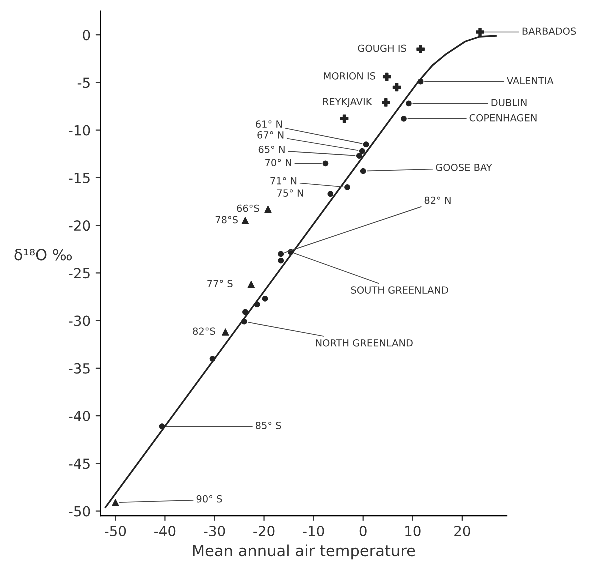 The width and height of the screenshot is (593, 564). What do you see at coordinates (530, 80) in the screenshot?
I see `annotation: VALENTIA` at bounding box center [530, 80].